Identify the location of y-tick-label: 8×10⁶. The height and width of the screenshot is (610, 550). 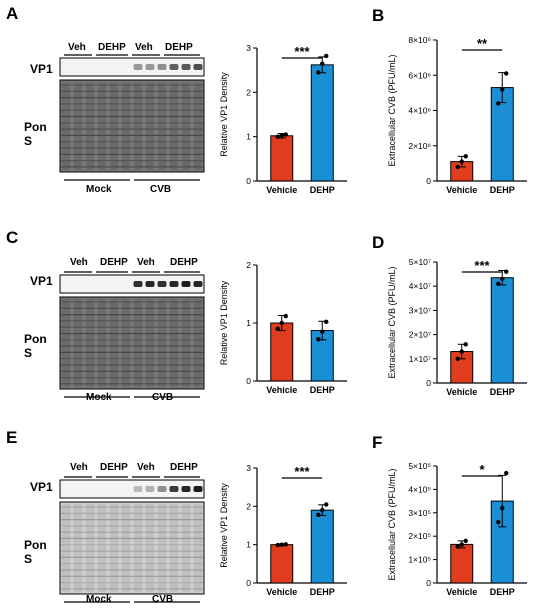
(419, 40).